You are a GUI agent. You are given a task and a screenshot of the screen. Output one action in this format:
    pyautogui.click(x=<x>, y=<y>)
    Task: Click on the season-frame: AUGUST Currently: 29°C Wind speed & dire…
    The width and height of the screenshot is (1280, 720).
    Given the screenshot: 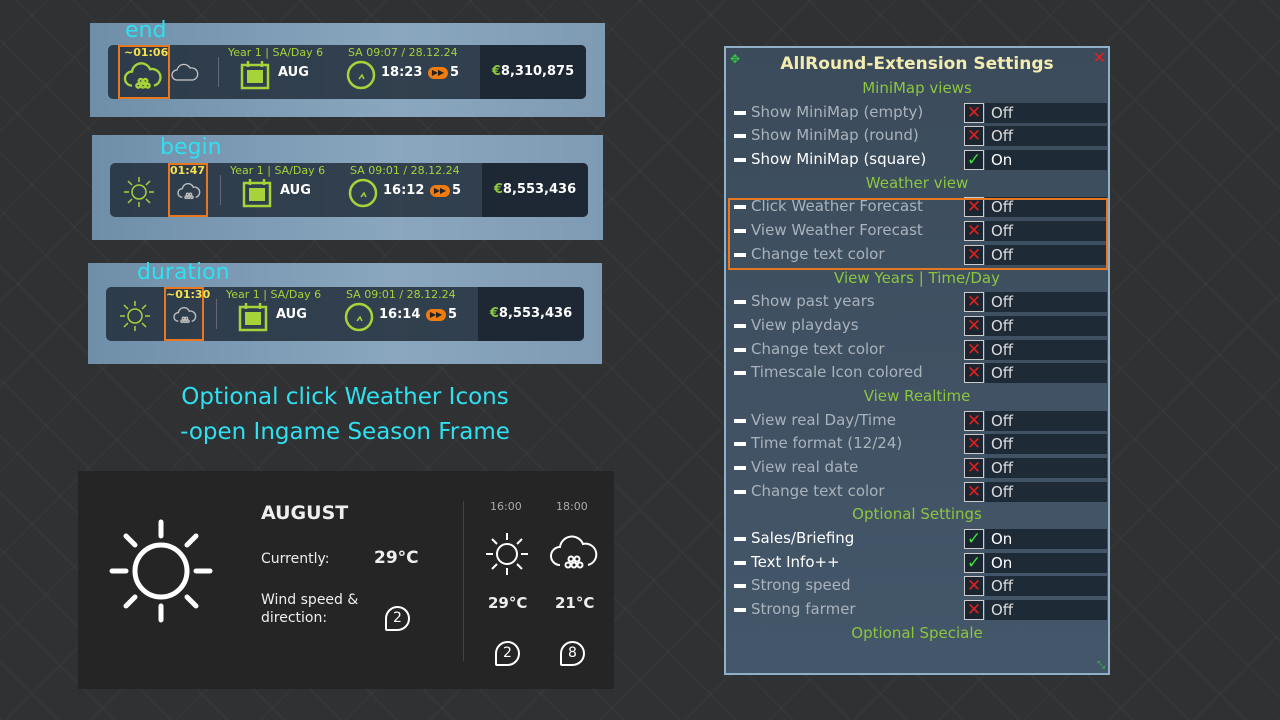 What is the action you would take?
    pyautogui.click(x=346, y=580)
    